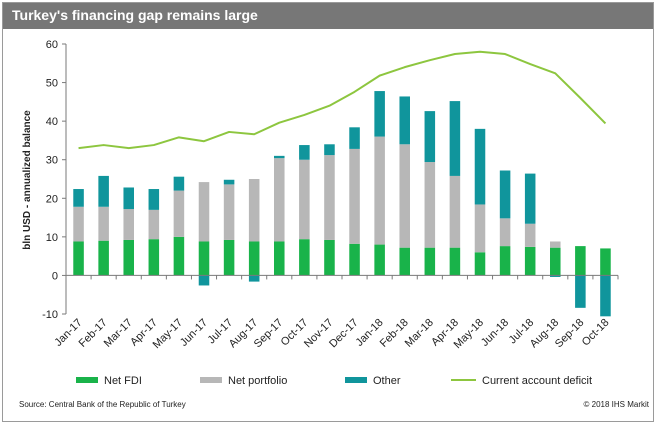 The image size is (658, 426). What do you see at coordinates (52, 238) in the screenshot?
I see `y-tick-label: 10` at bounding box center [52, 238].